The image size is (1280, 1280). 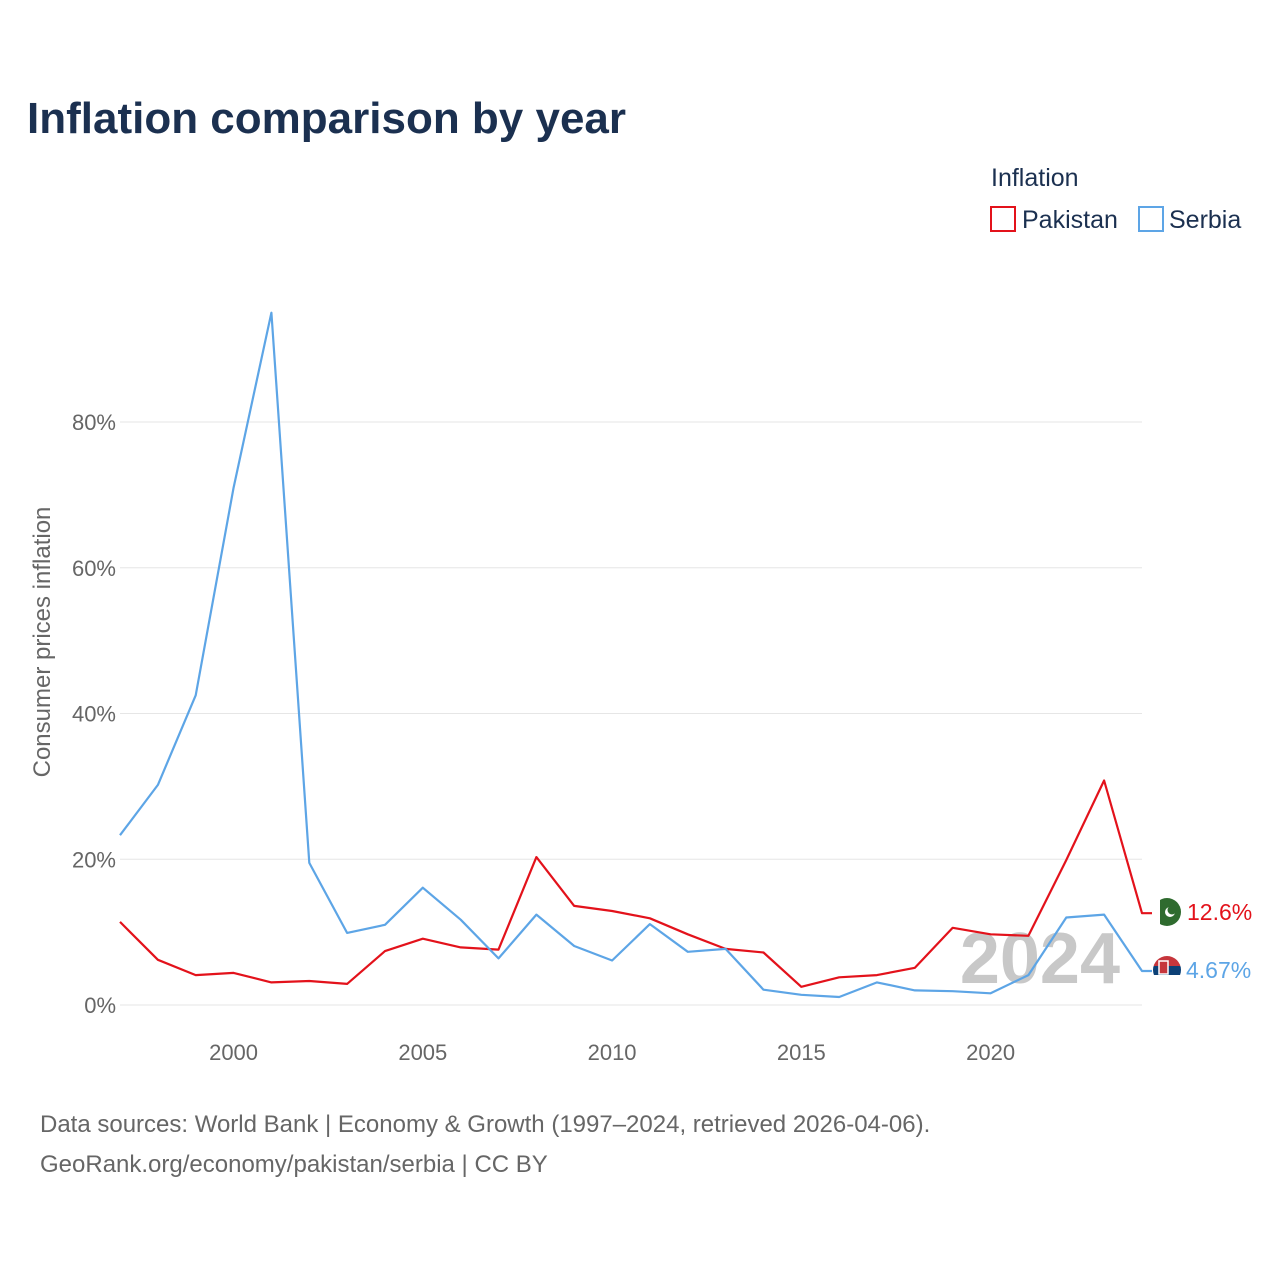 What do you see at coordinates (1218, 970) in the screenshot?
I see `end-label-serbia: 4.67%` at bounding box center [1218, 970].